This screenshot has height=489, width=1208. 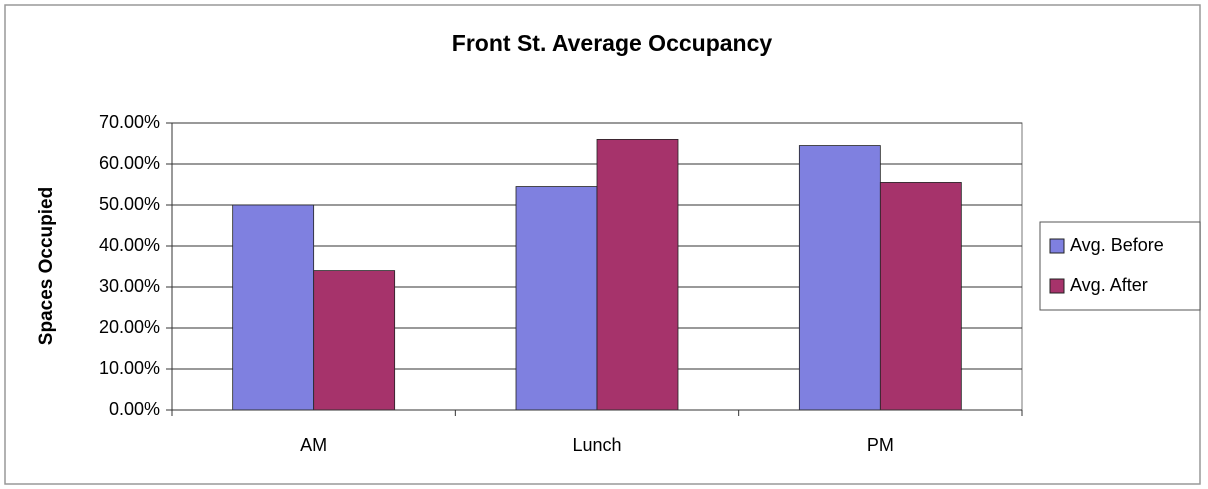 I want to click on y-tick-label: 30.00%, so click(x=129, y=286).